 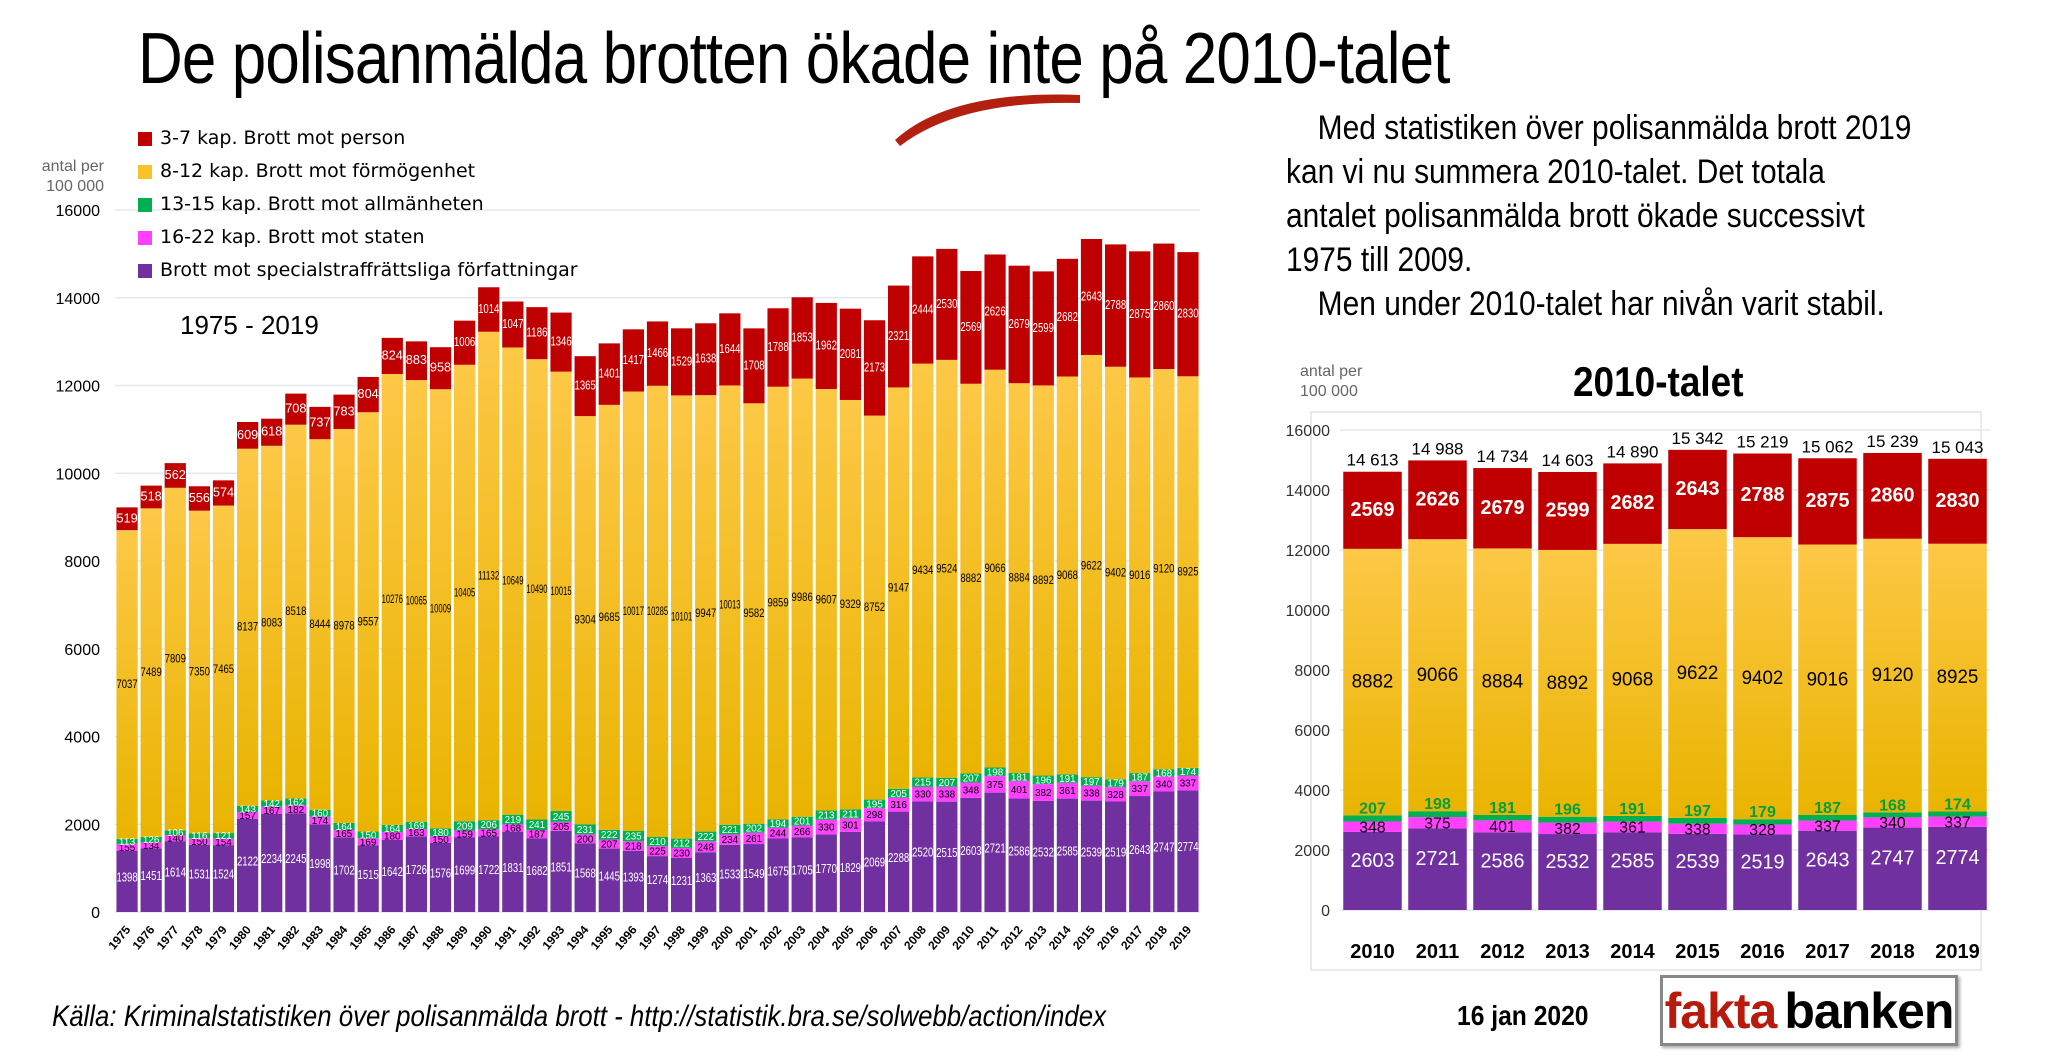 I want to click on data-label: 2788, so click(x=1115, y=304).